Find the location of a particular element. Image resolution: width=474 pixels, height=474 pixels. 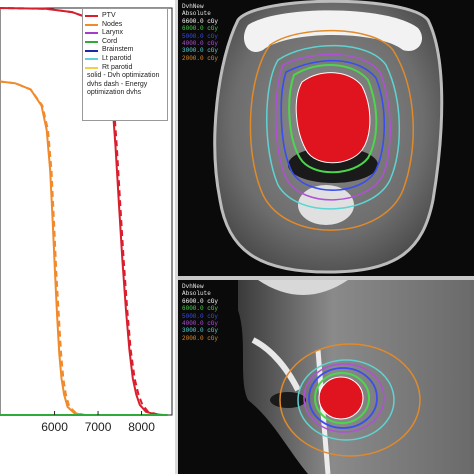

legend-entry: PTV is located at coordinates (125, 16).